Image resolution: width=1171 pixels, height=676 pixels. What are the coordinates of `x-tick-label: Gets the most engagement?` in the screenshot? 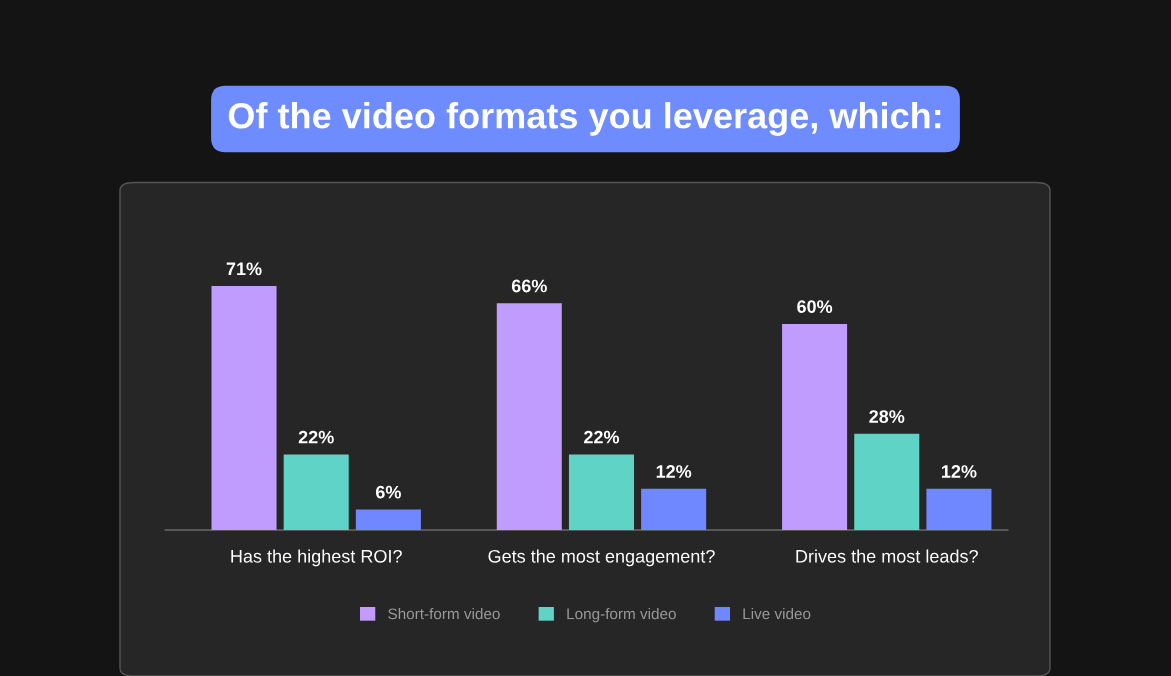 It's located at (601, 558).